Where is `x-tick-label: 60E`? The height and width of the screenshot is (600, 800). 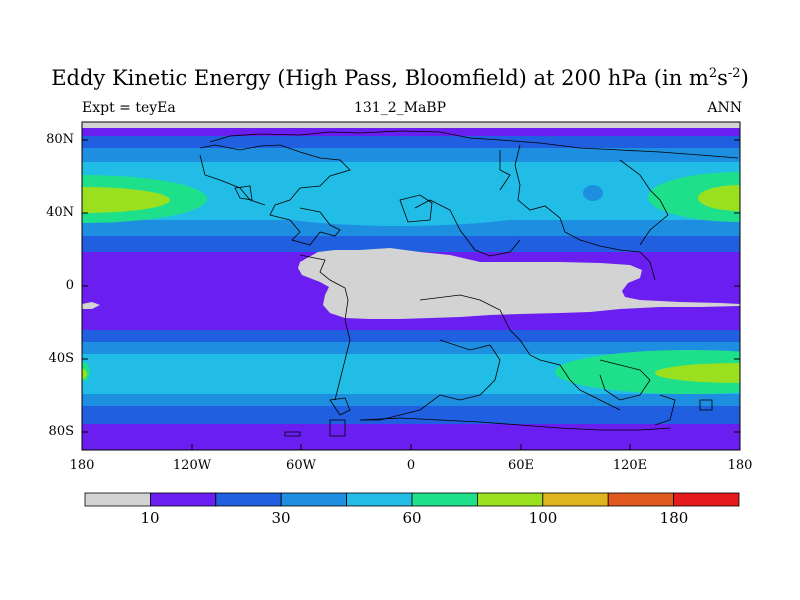
x-tick-label: 60E is located at coordinates (521, 465).